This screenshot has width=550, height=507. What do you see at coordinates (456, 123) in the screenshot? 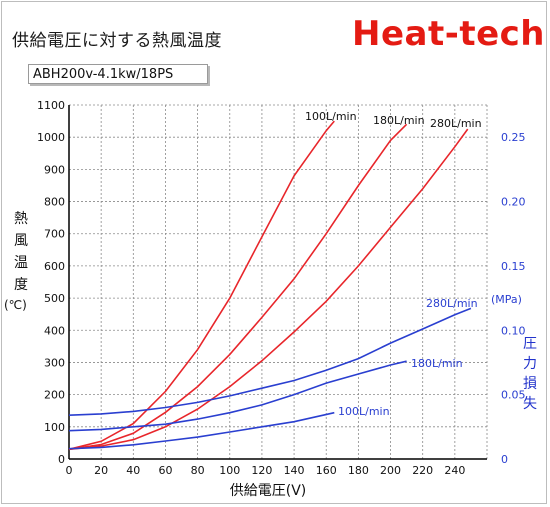
I see `series-label-temp-280: 280L/min` at bounding box center [456, 123].